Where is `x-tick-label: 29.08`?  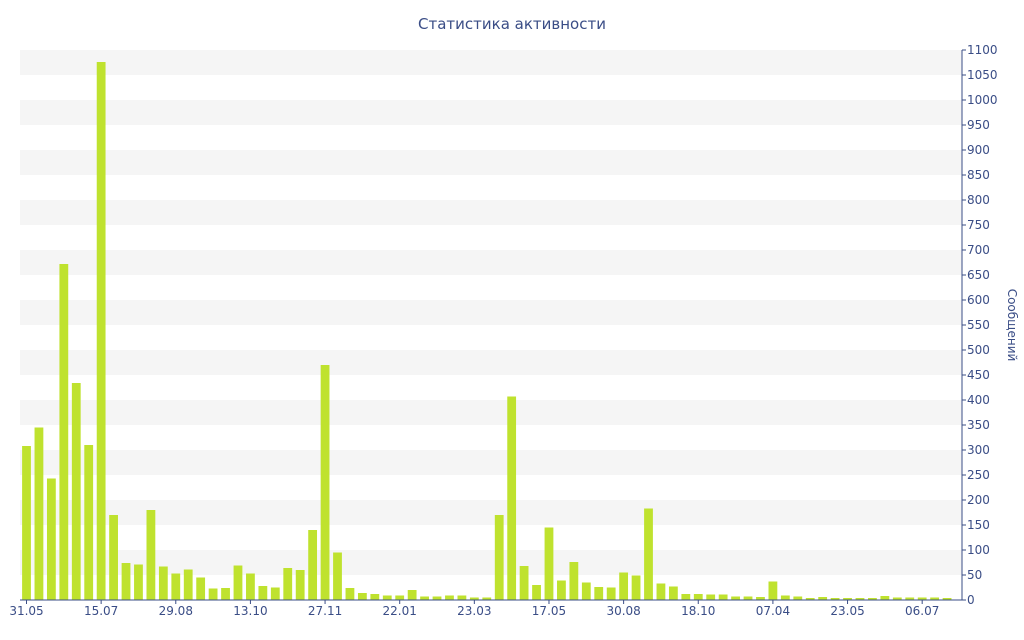
x-tick-label: 29.08 is located at coordinates (176, 611).